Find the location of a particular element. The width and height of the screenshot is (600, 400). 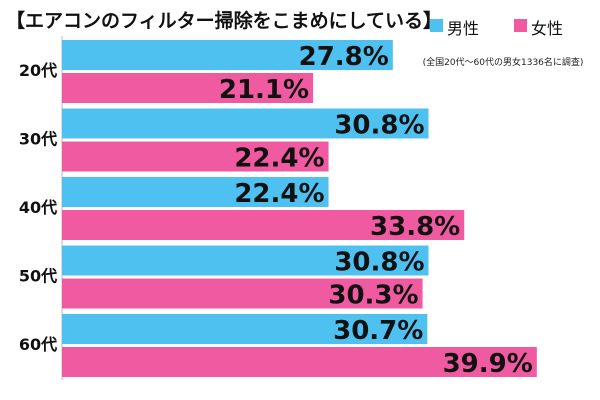

data-label-female-3: 33.8% is located at coordinates (415, 227).